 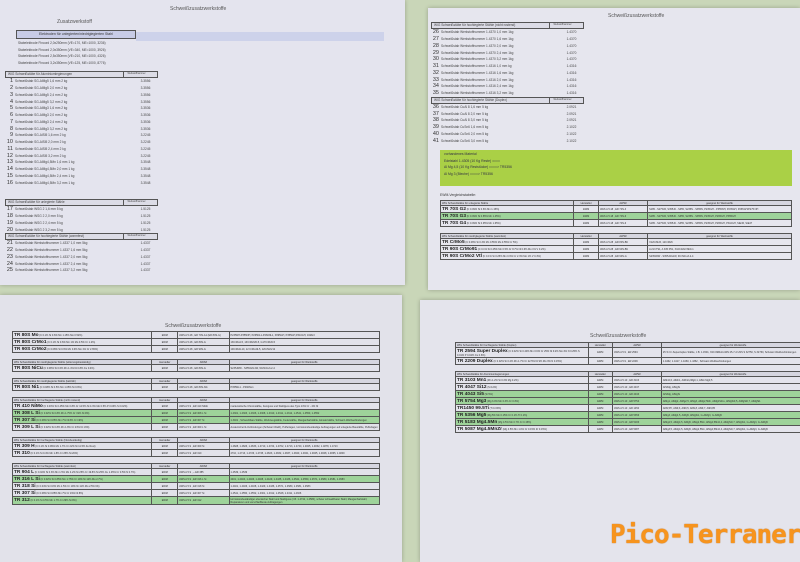 What do you see at coordinates (522, 380) in the screenshot?
I see `filler-name-cell: TR 3103 Mn1 (Mn 1.2% Si 0.3% Mg 0.2%)` at bounding box center [522, 380].